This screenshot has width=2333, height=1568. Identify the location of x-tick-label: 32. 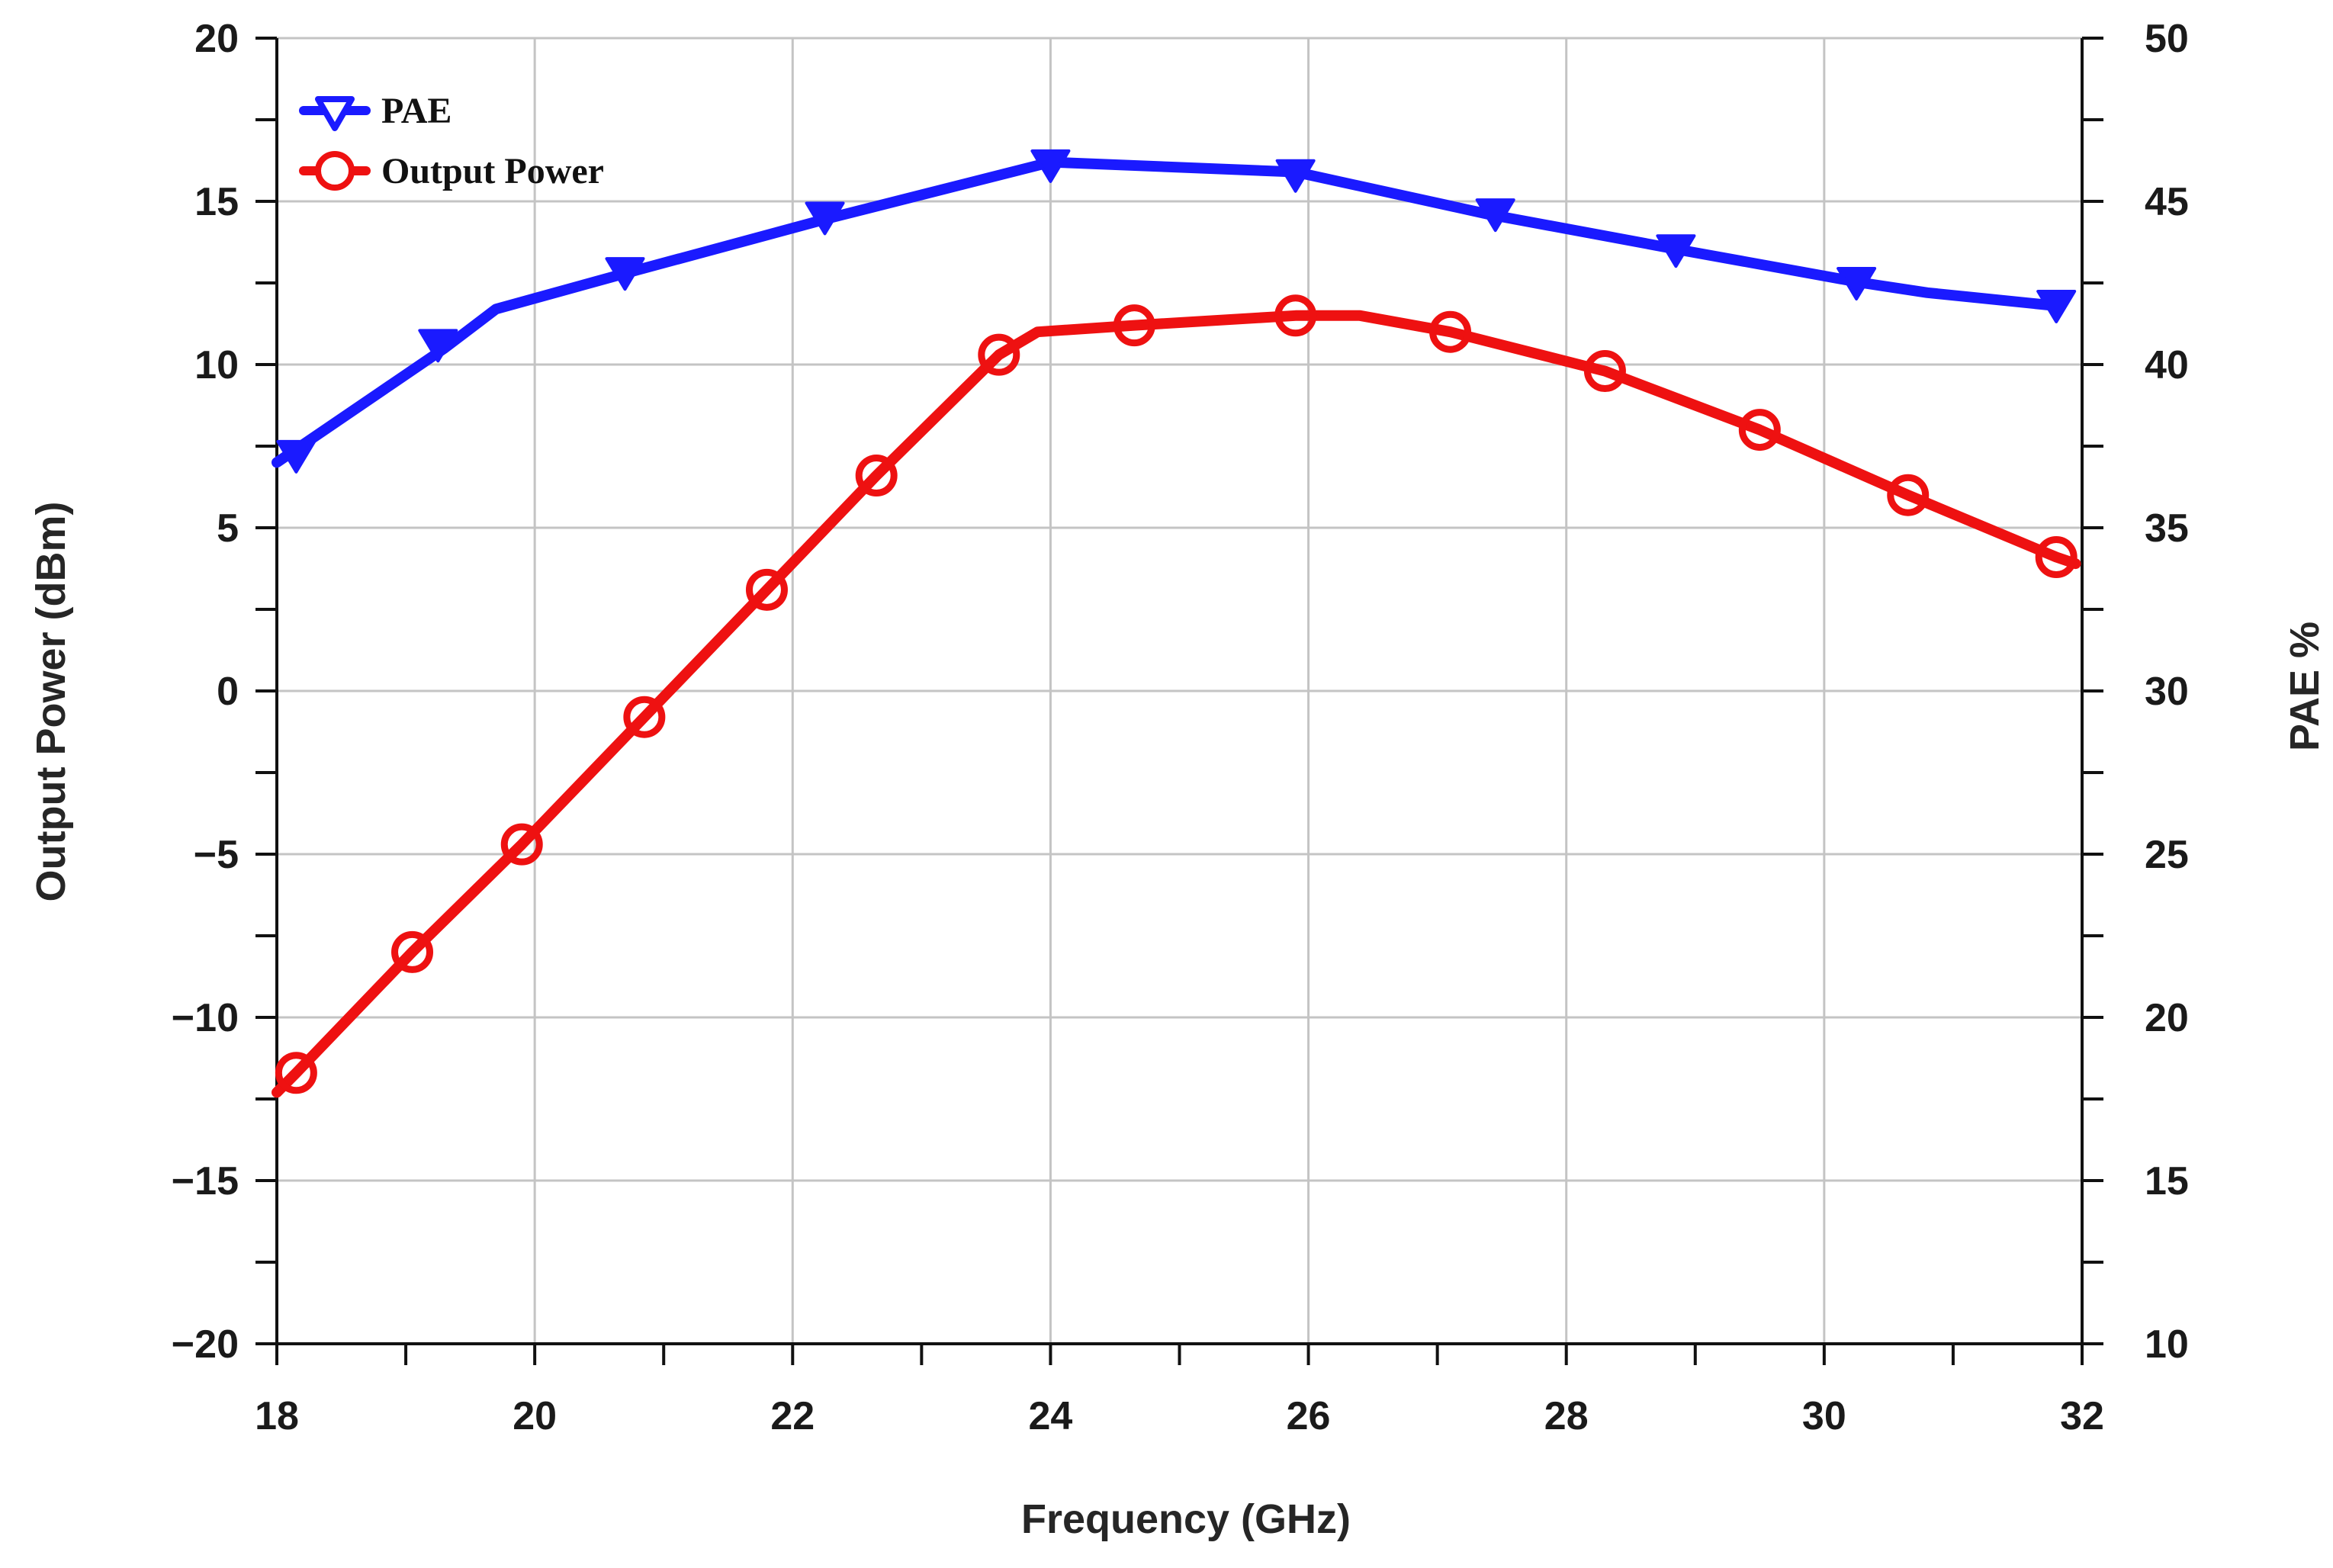
(2082, 1416).